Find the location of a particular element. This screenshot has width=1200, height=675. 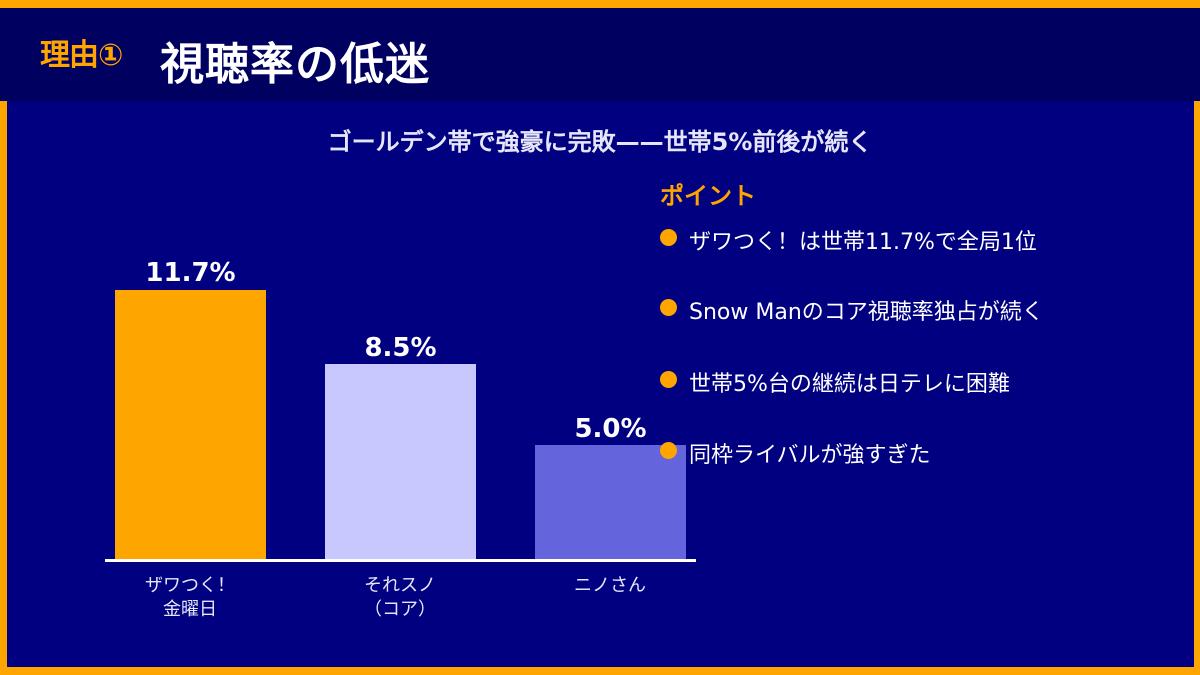

bar-value-label: 8.5% is located at coordinates (400, 348).